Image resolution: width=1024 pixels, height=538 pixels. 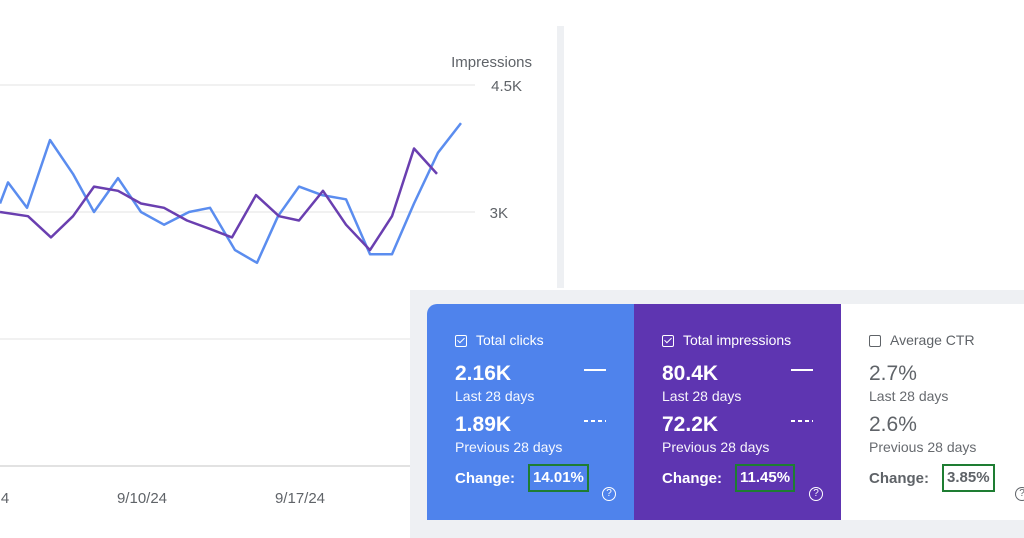 What do you see at coordinates (5, 498) in the screenshot?
I see `x-tick-label: 4` at bounding box center [5, 498].